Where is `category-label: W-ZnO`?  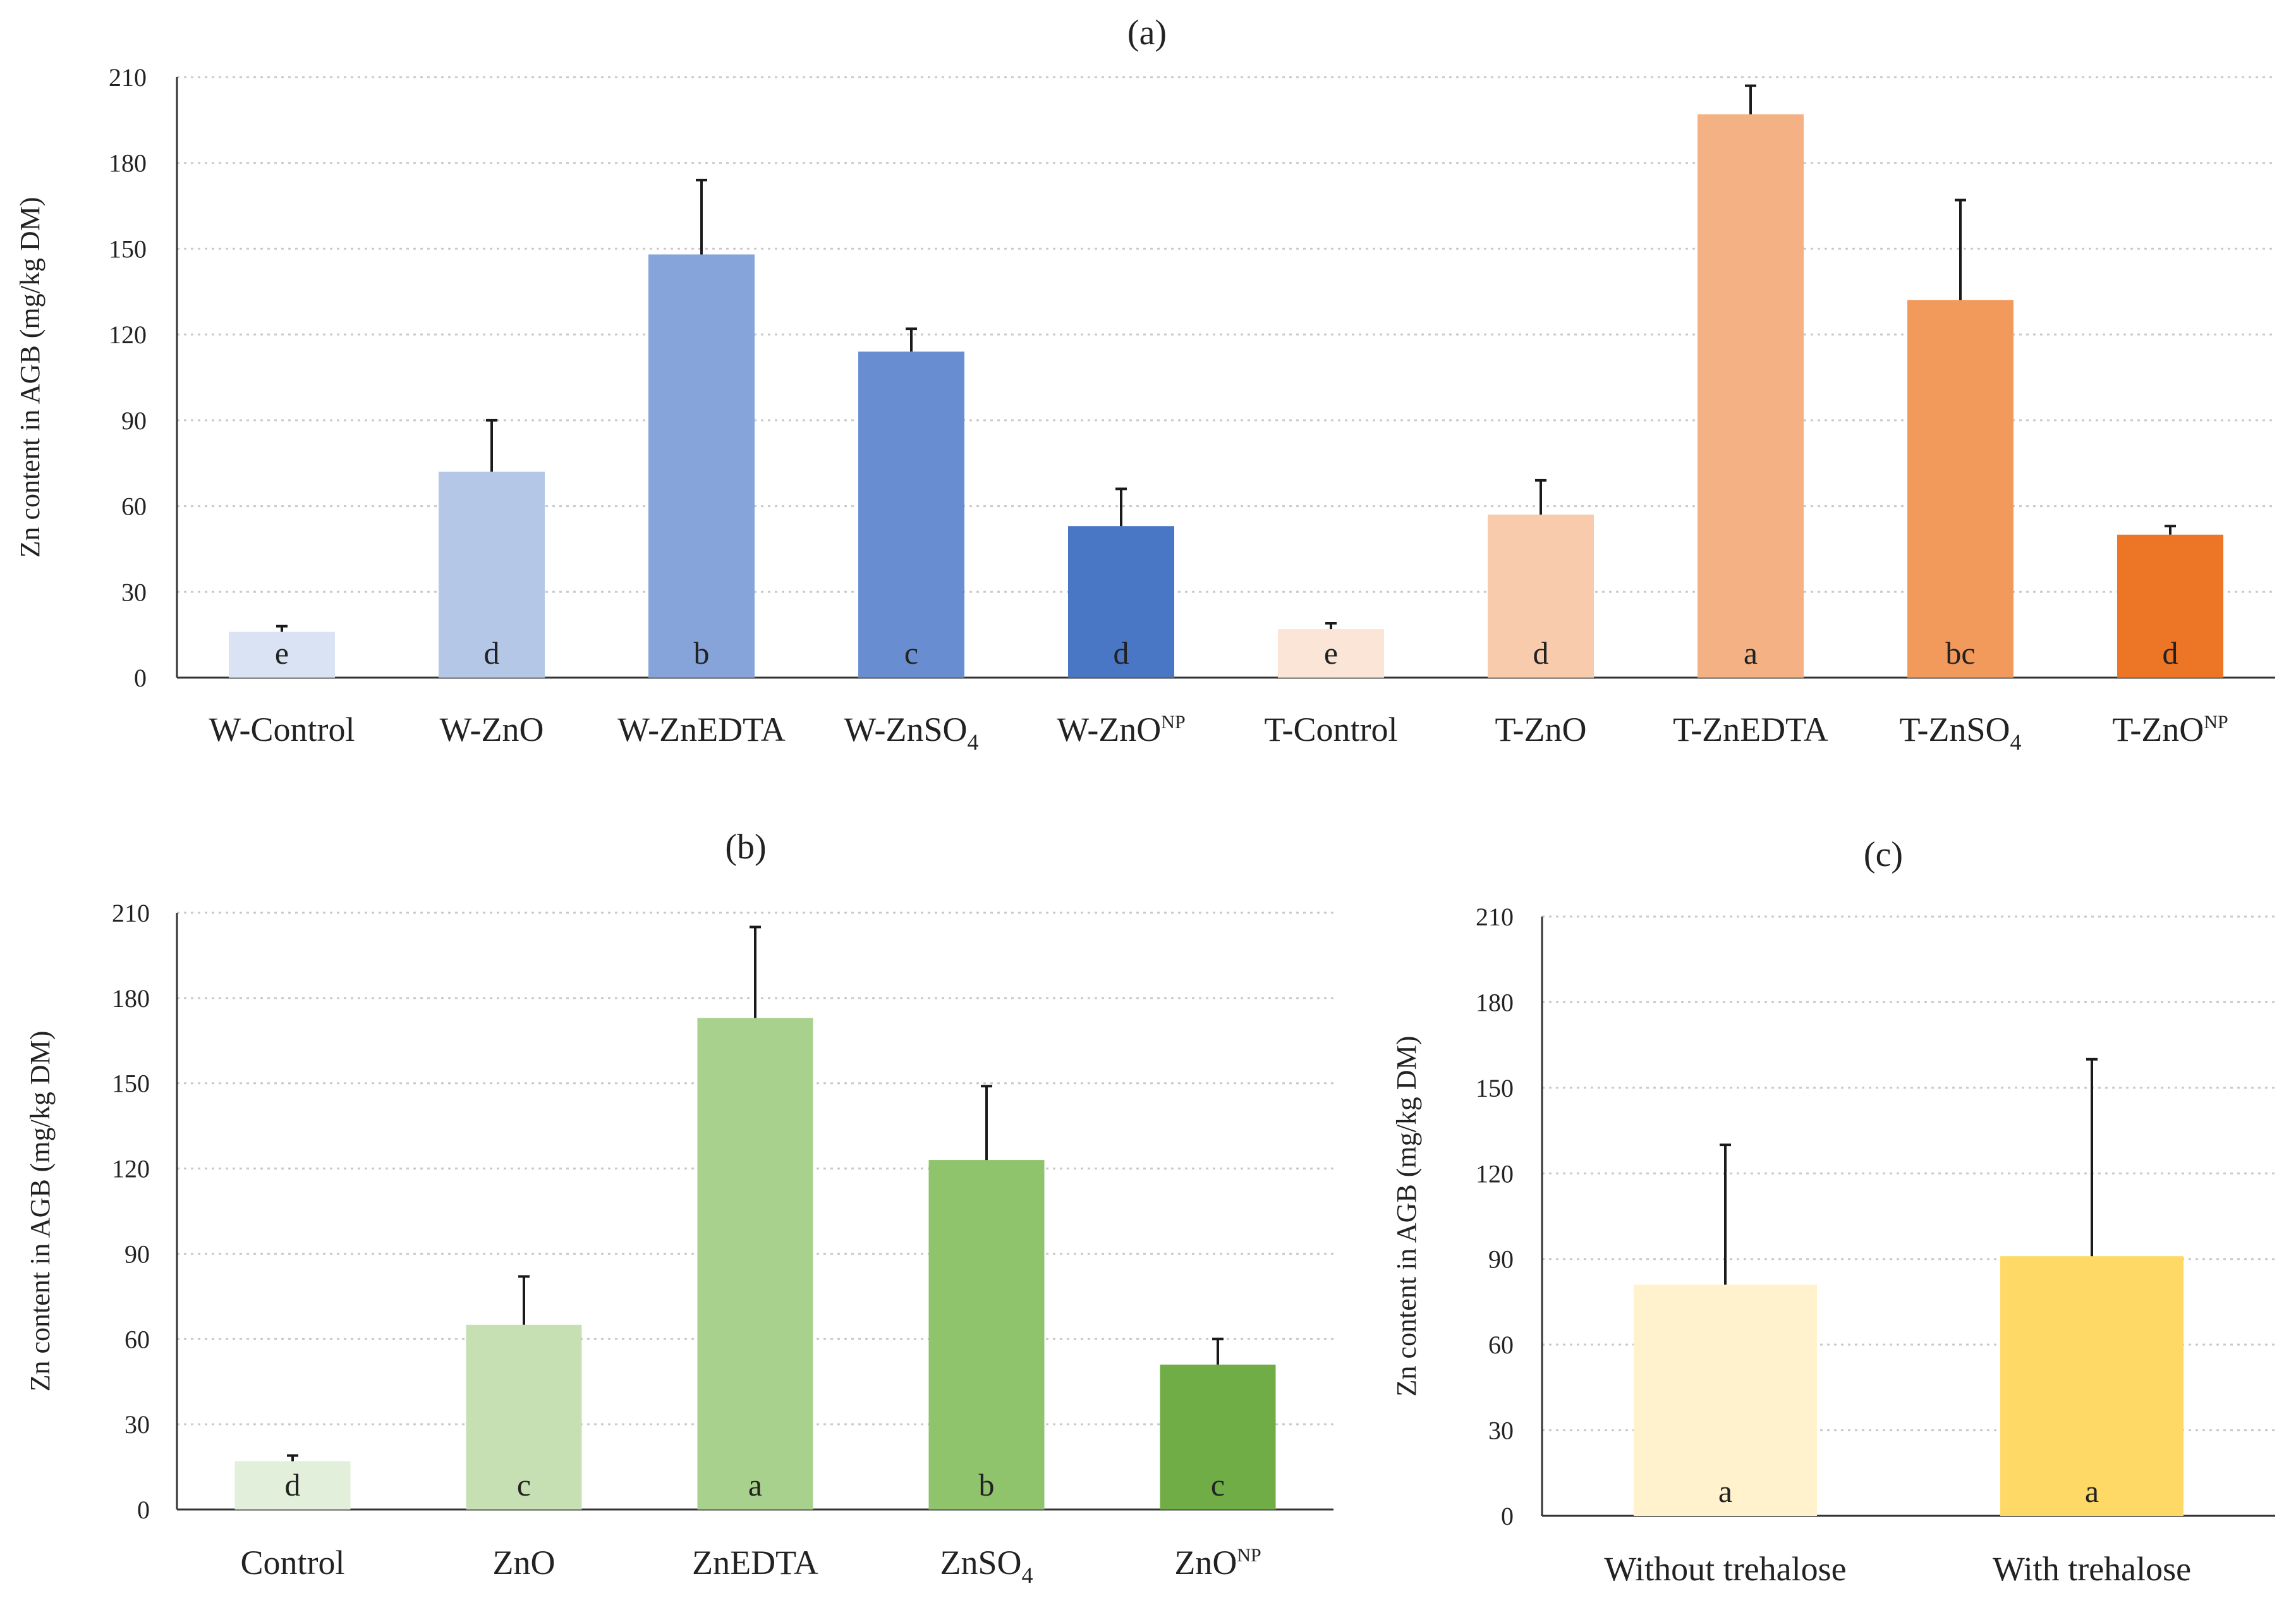 category-label: W-ZnO is located at coordinates (492, 729).